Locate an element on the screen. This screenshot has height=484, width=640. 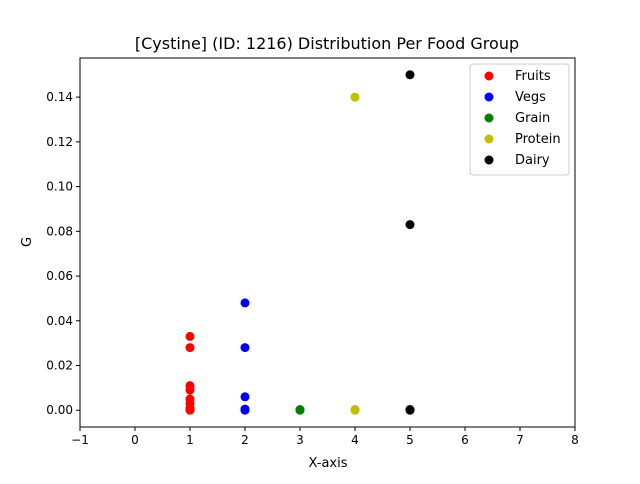
y-tick-label: 0.10 is located at coordinates (59, 187).